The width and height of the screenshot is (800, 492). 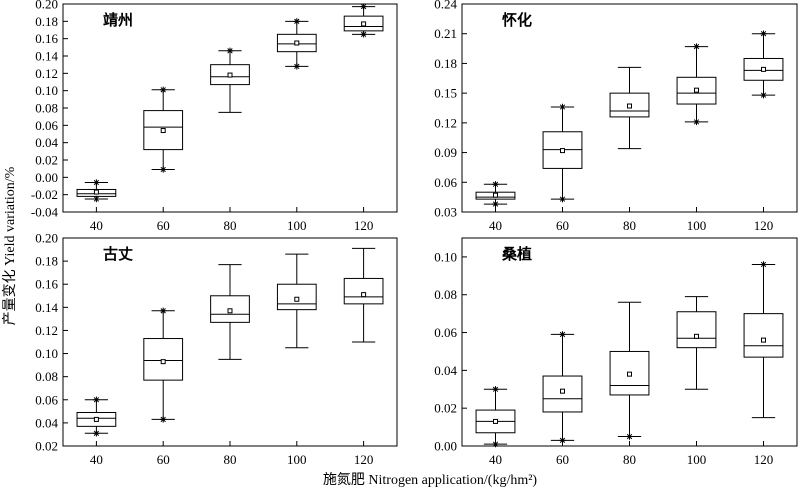 What do you see at coordinates (46, 6) in the screenshot?
I see `y-tick-label: 0.20` at bounding box center [46, 6].